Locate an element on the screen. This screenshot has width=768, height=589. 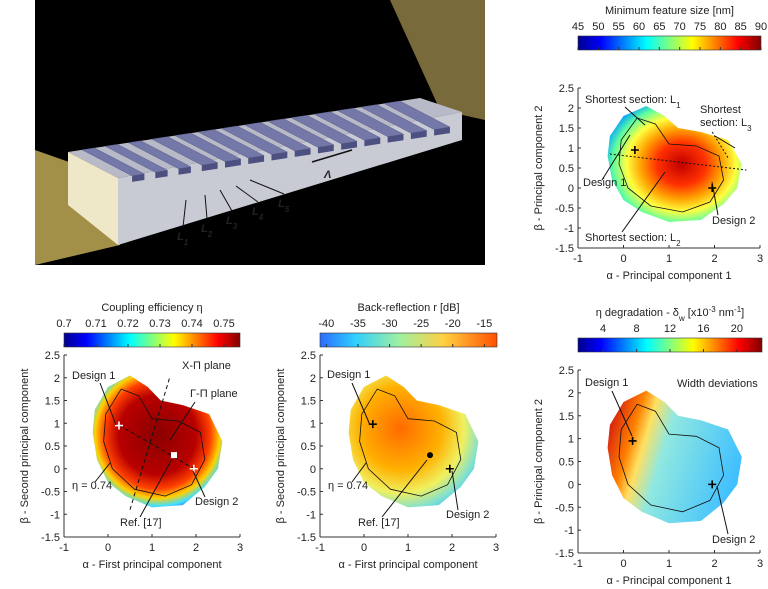
colorbar-tick-label: 0.75 is located at coordinates (223, 324).